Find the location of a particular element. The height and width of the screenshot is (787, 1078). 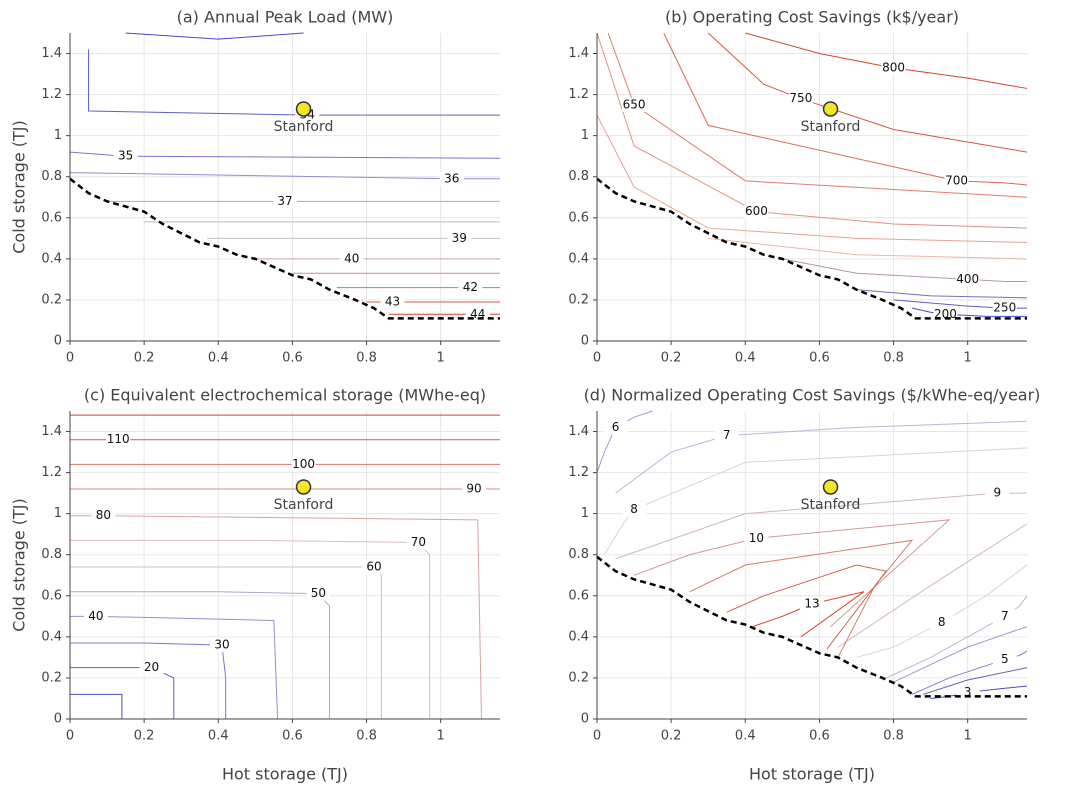

contour-label: 36 is located at coordinates (451, 178).